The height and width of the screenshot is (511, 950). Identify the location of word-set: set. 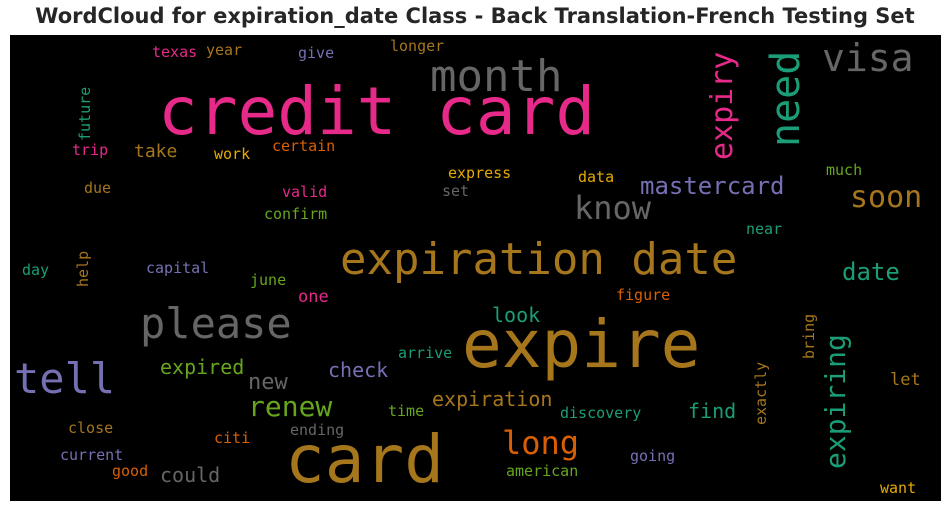
(456, 191).